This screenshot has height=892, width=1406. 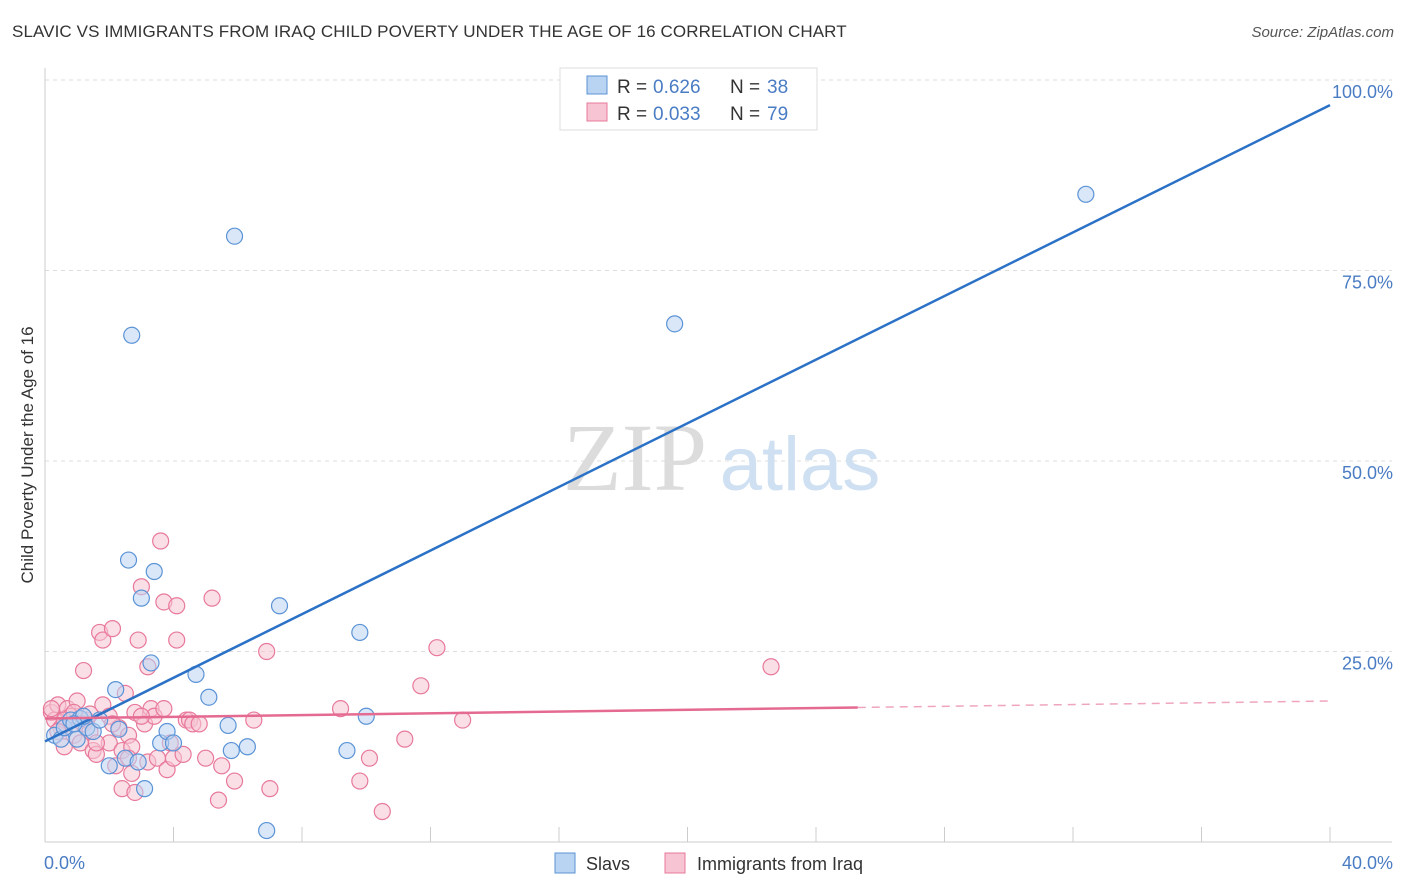 I want to click on x-tick-label: 0.0%, so click(x=64, y=863).